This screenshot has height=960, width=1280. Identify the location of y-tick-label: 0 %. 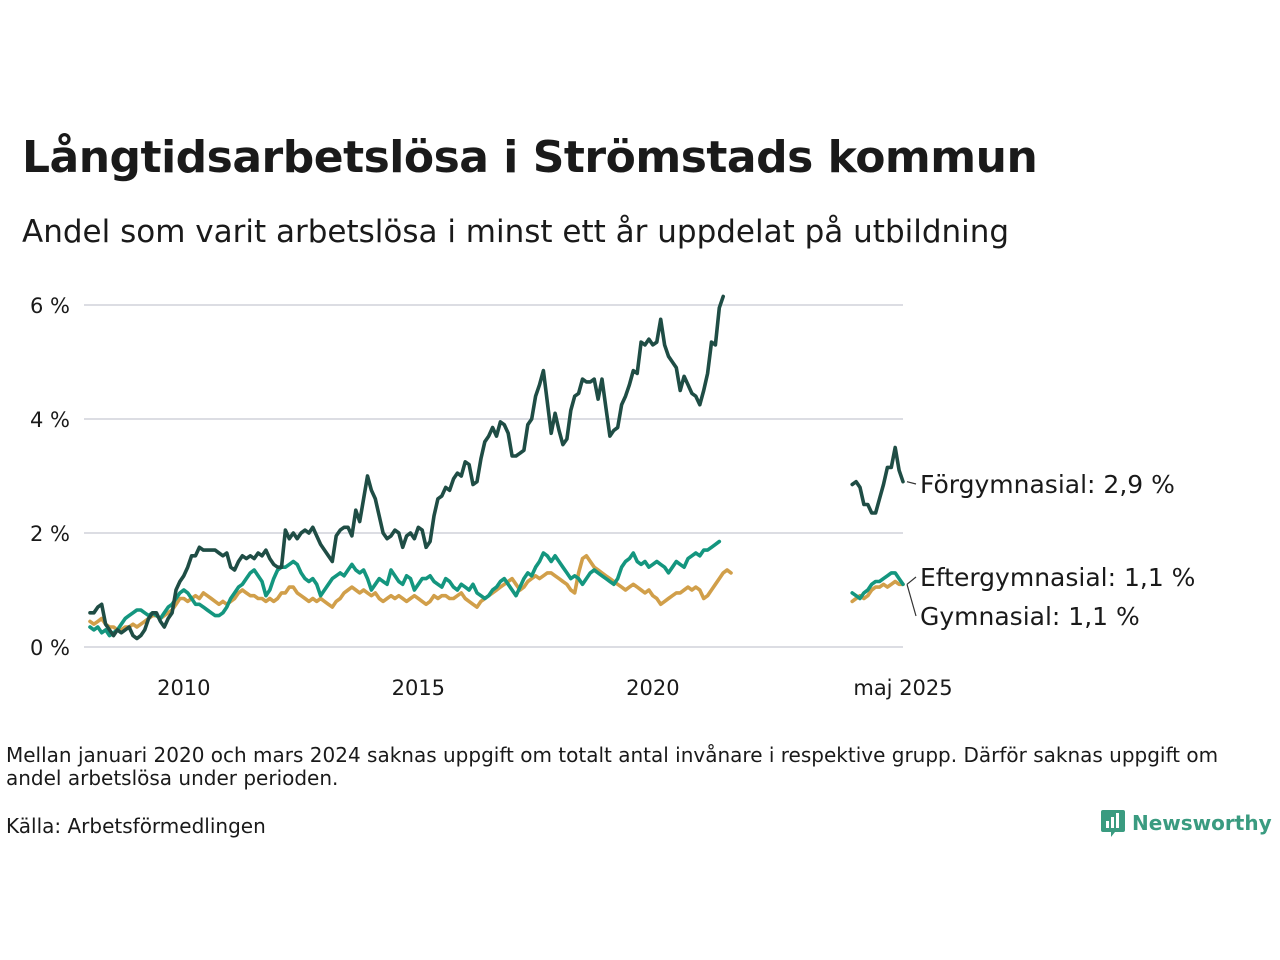
(50, 648).